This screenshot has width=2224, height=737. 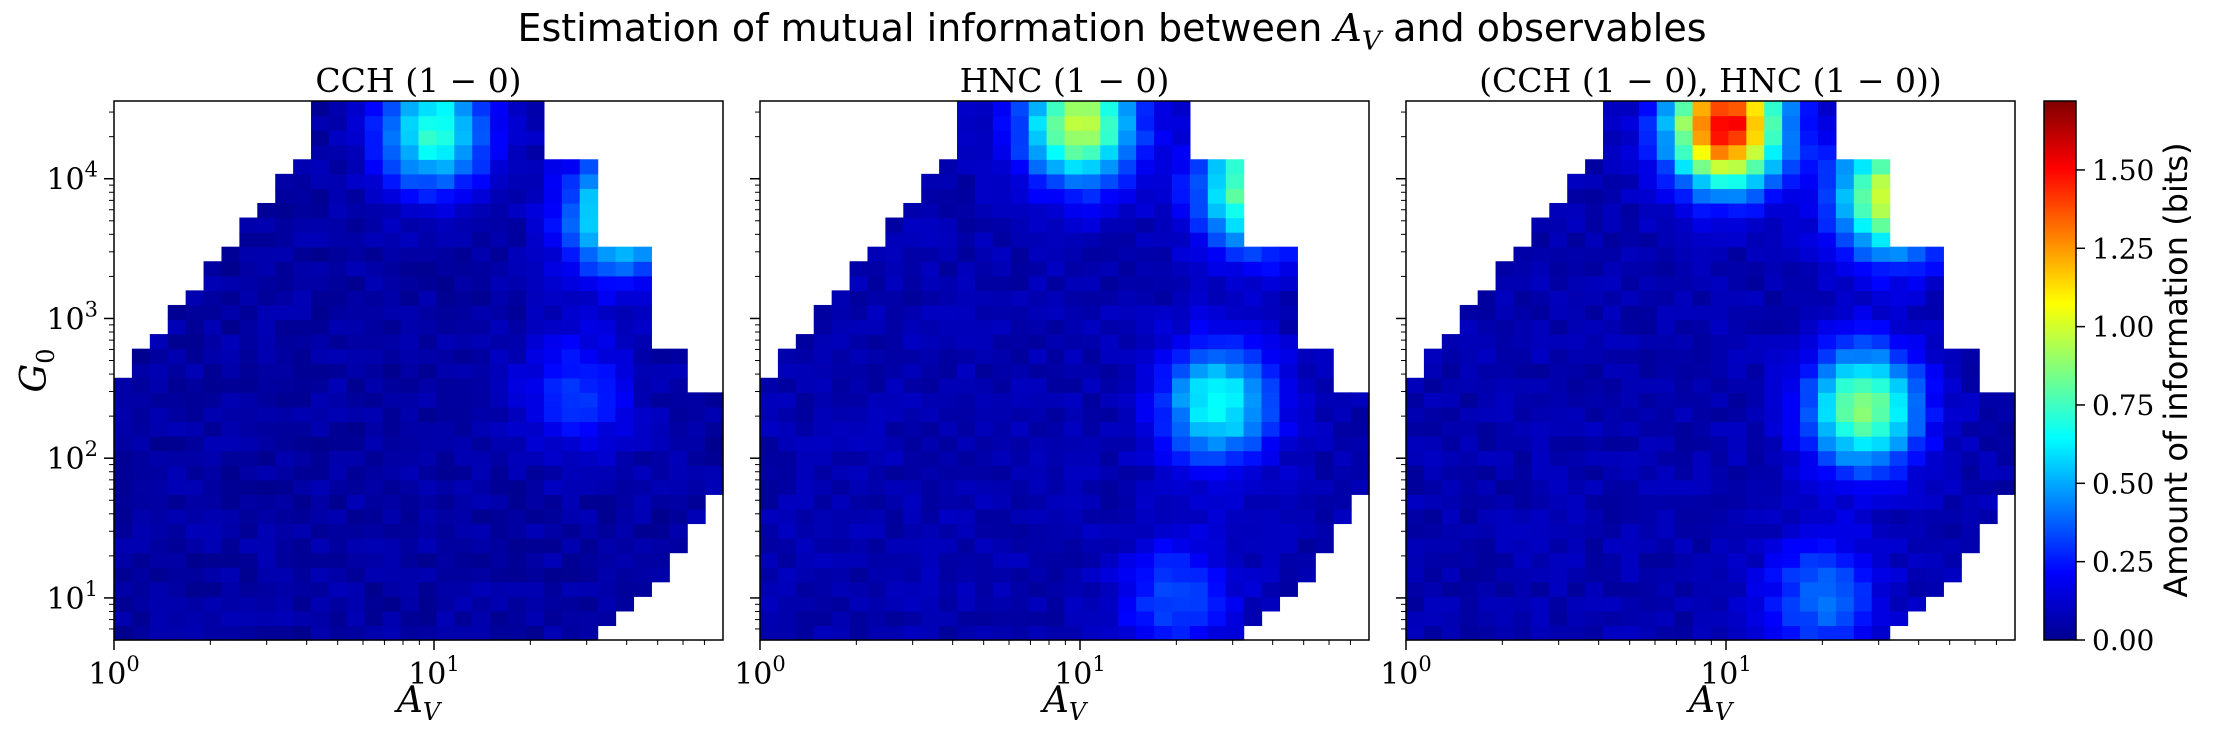 I want to click on suptitle-var-sub: V, so click(x=1371, y=41).